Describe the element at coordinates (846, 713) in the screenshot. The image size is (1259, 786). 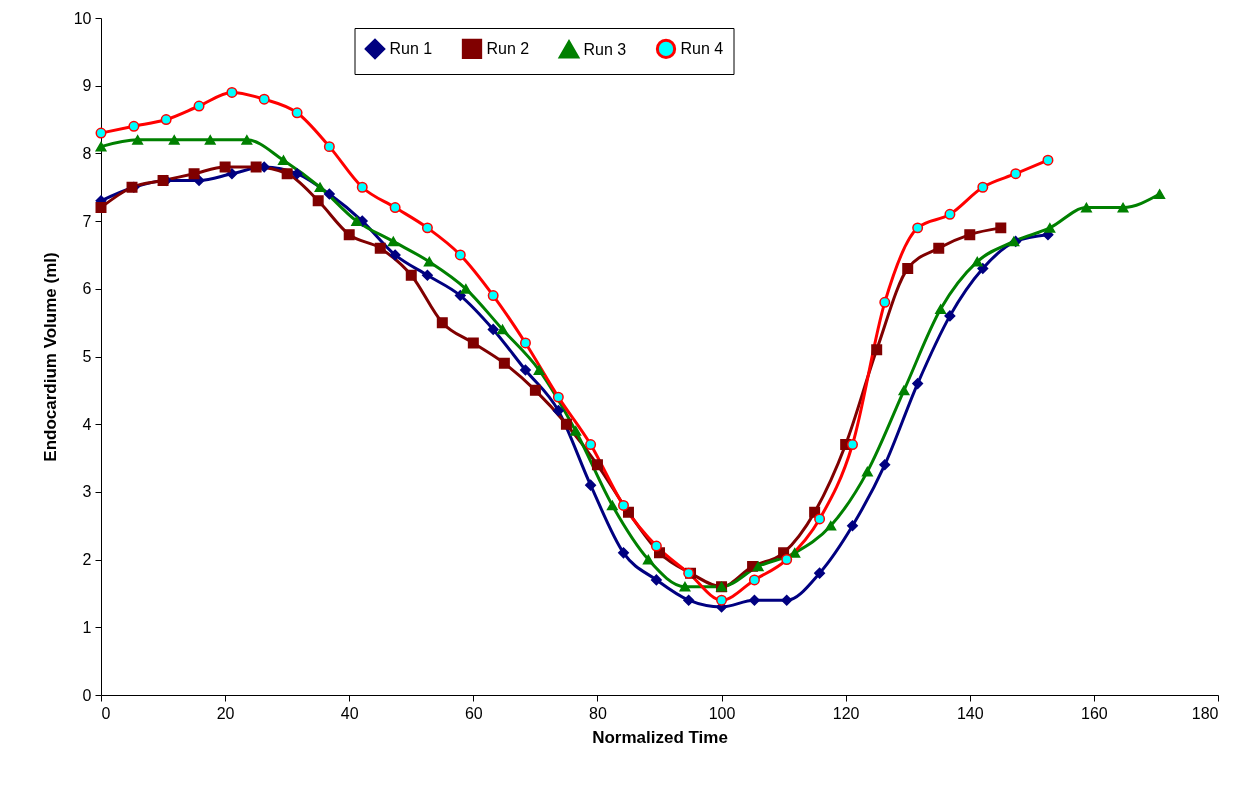
I see `x-tick-label: 120` at that location.